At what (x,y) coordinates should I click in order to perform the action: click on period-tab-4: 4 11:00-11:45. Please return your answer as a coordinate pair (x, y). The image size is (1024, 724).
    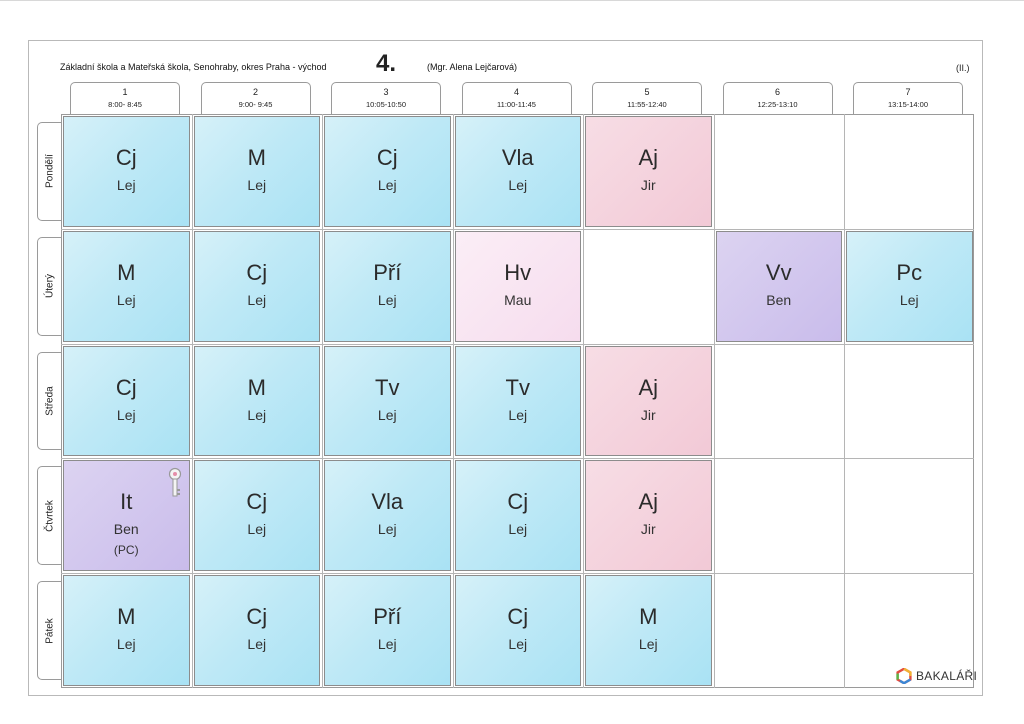
    Looking at the image, I should click on (516, 98).